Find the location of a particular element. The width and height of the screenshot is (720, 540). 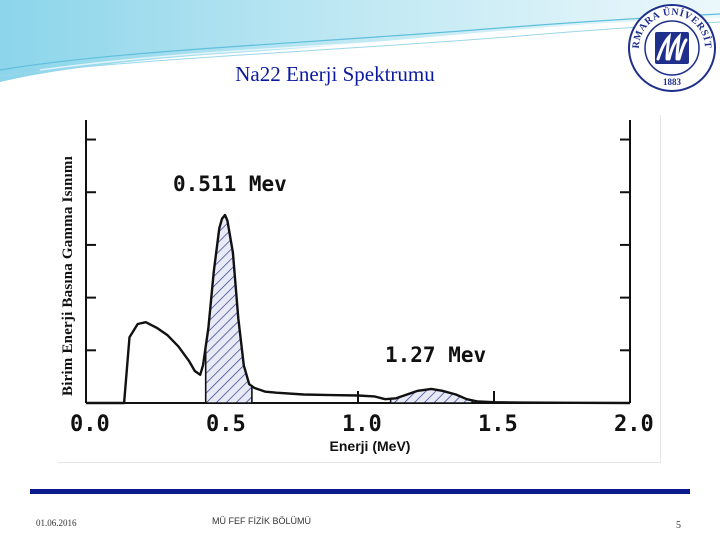

slide-title: Na22 Enerji Spektrumu is located at coordinates (335, 74).